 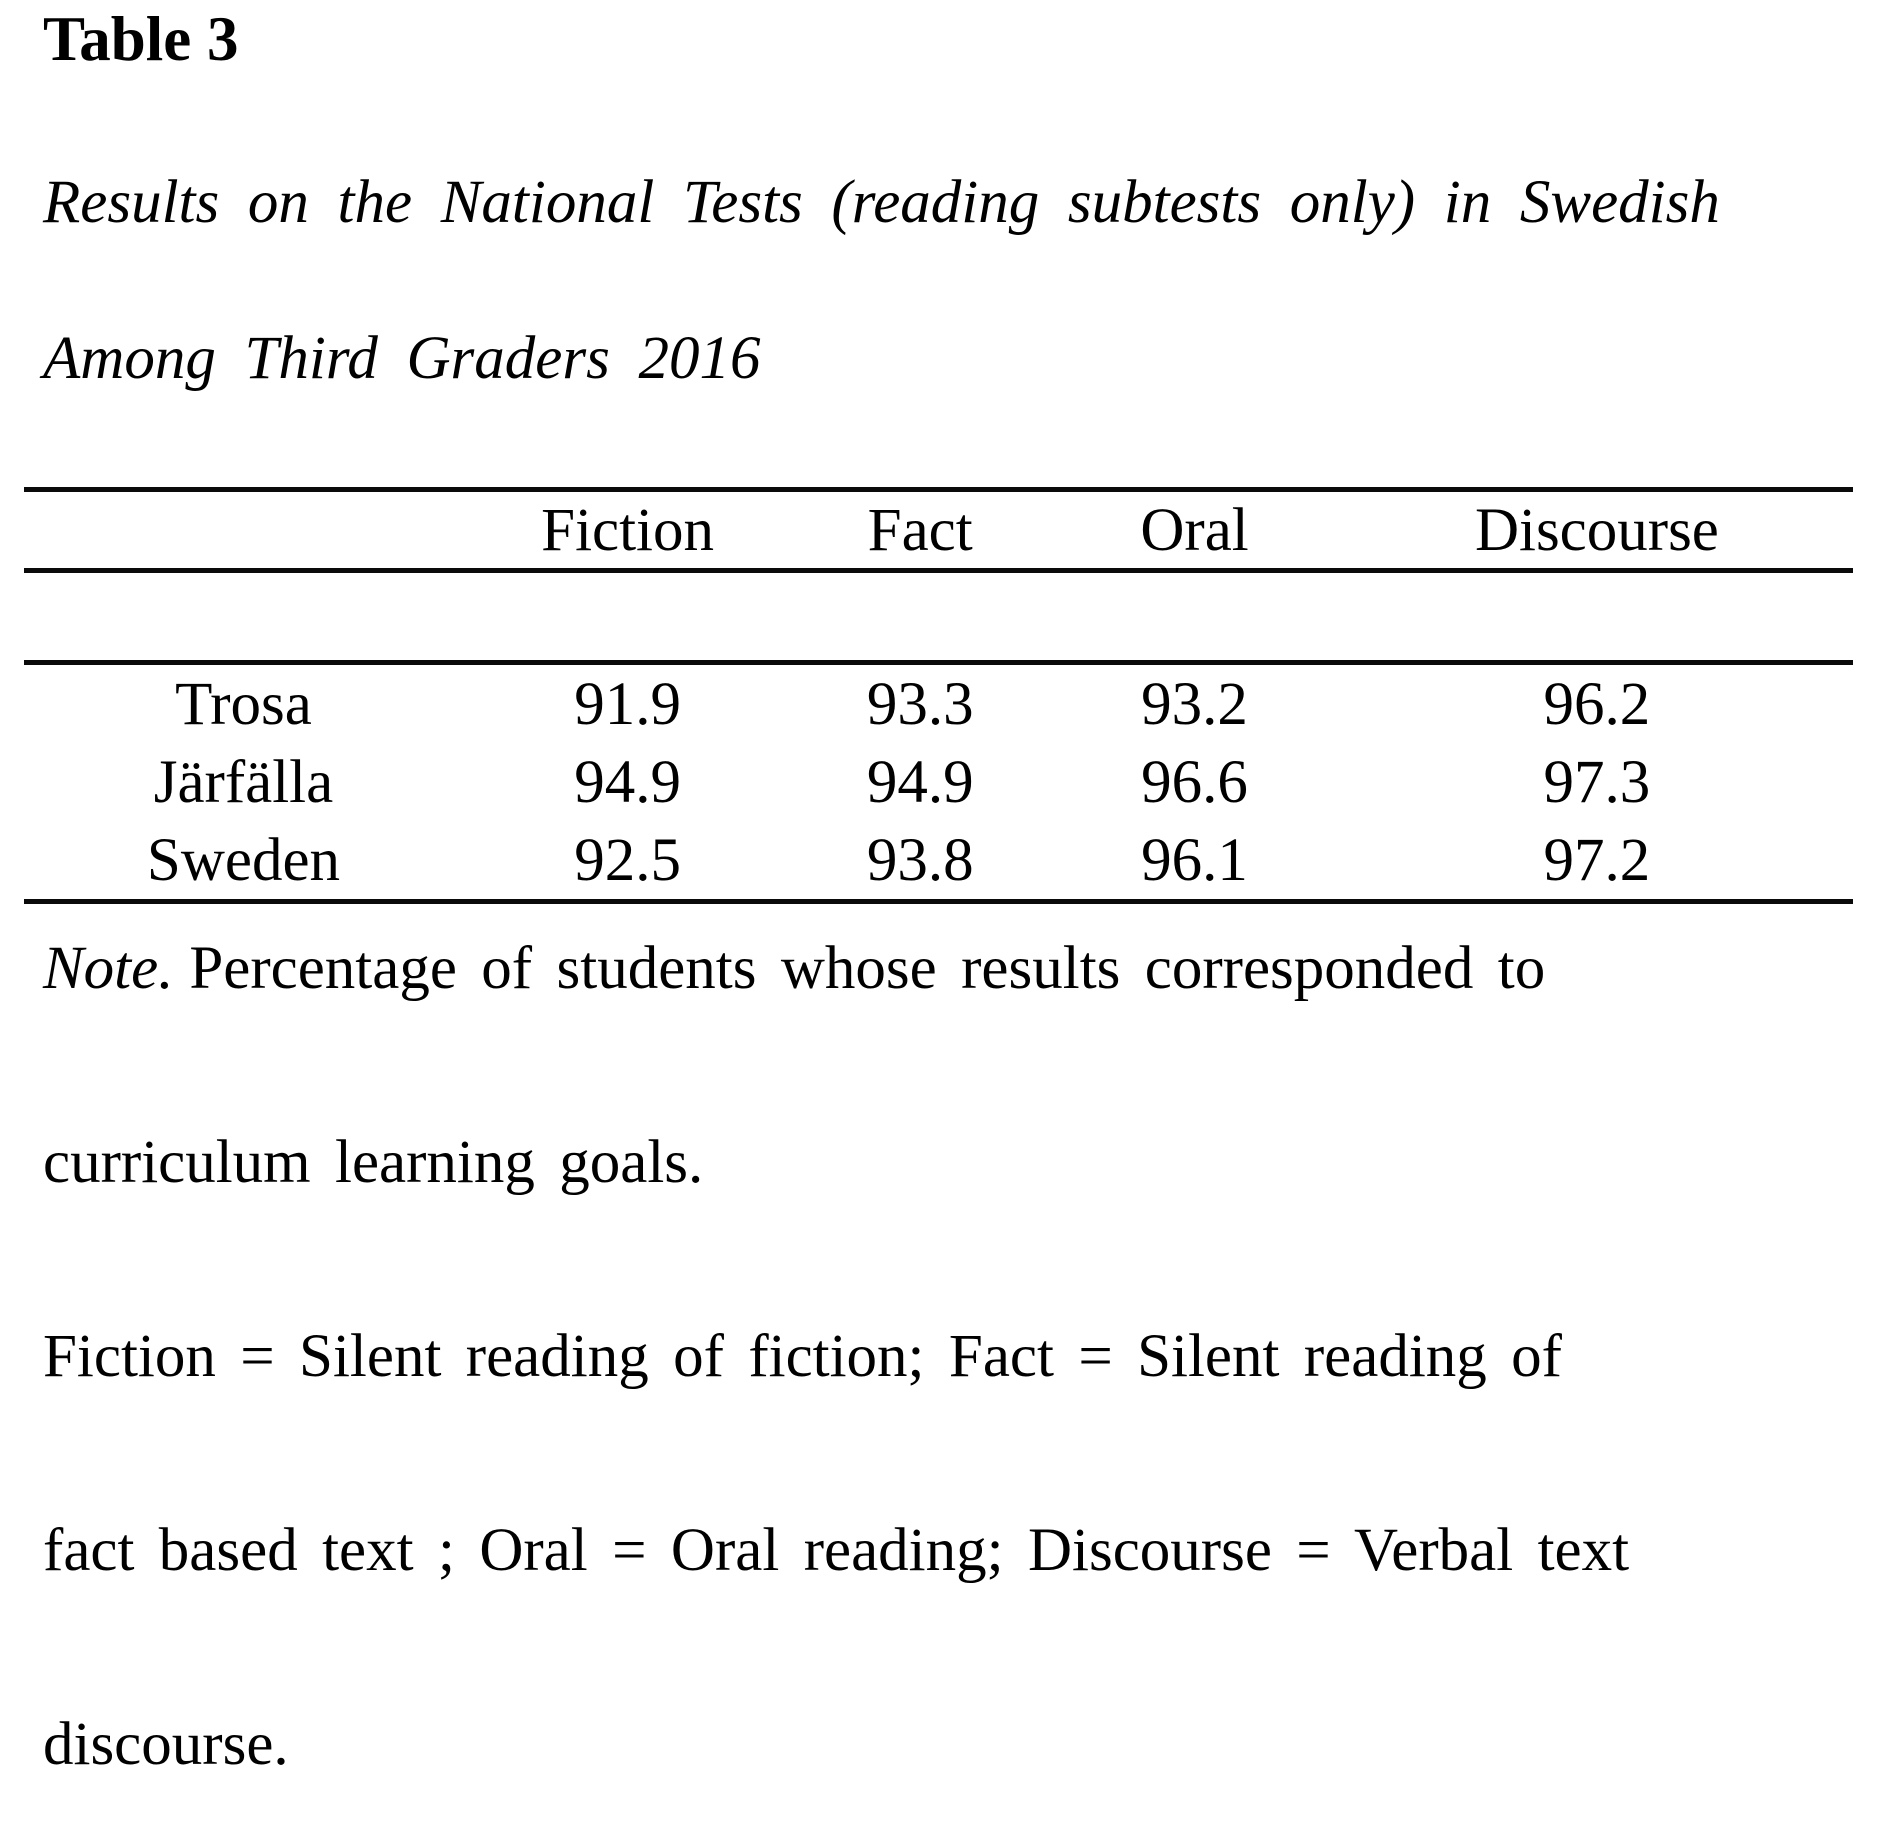 I want to click on data-cell: 96.1, so click(x=1194, y=862).